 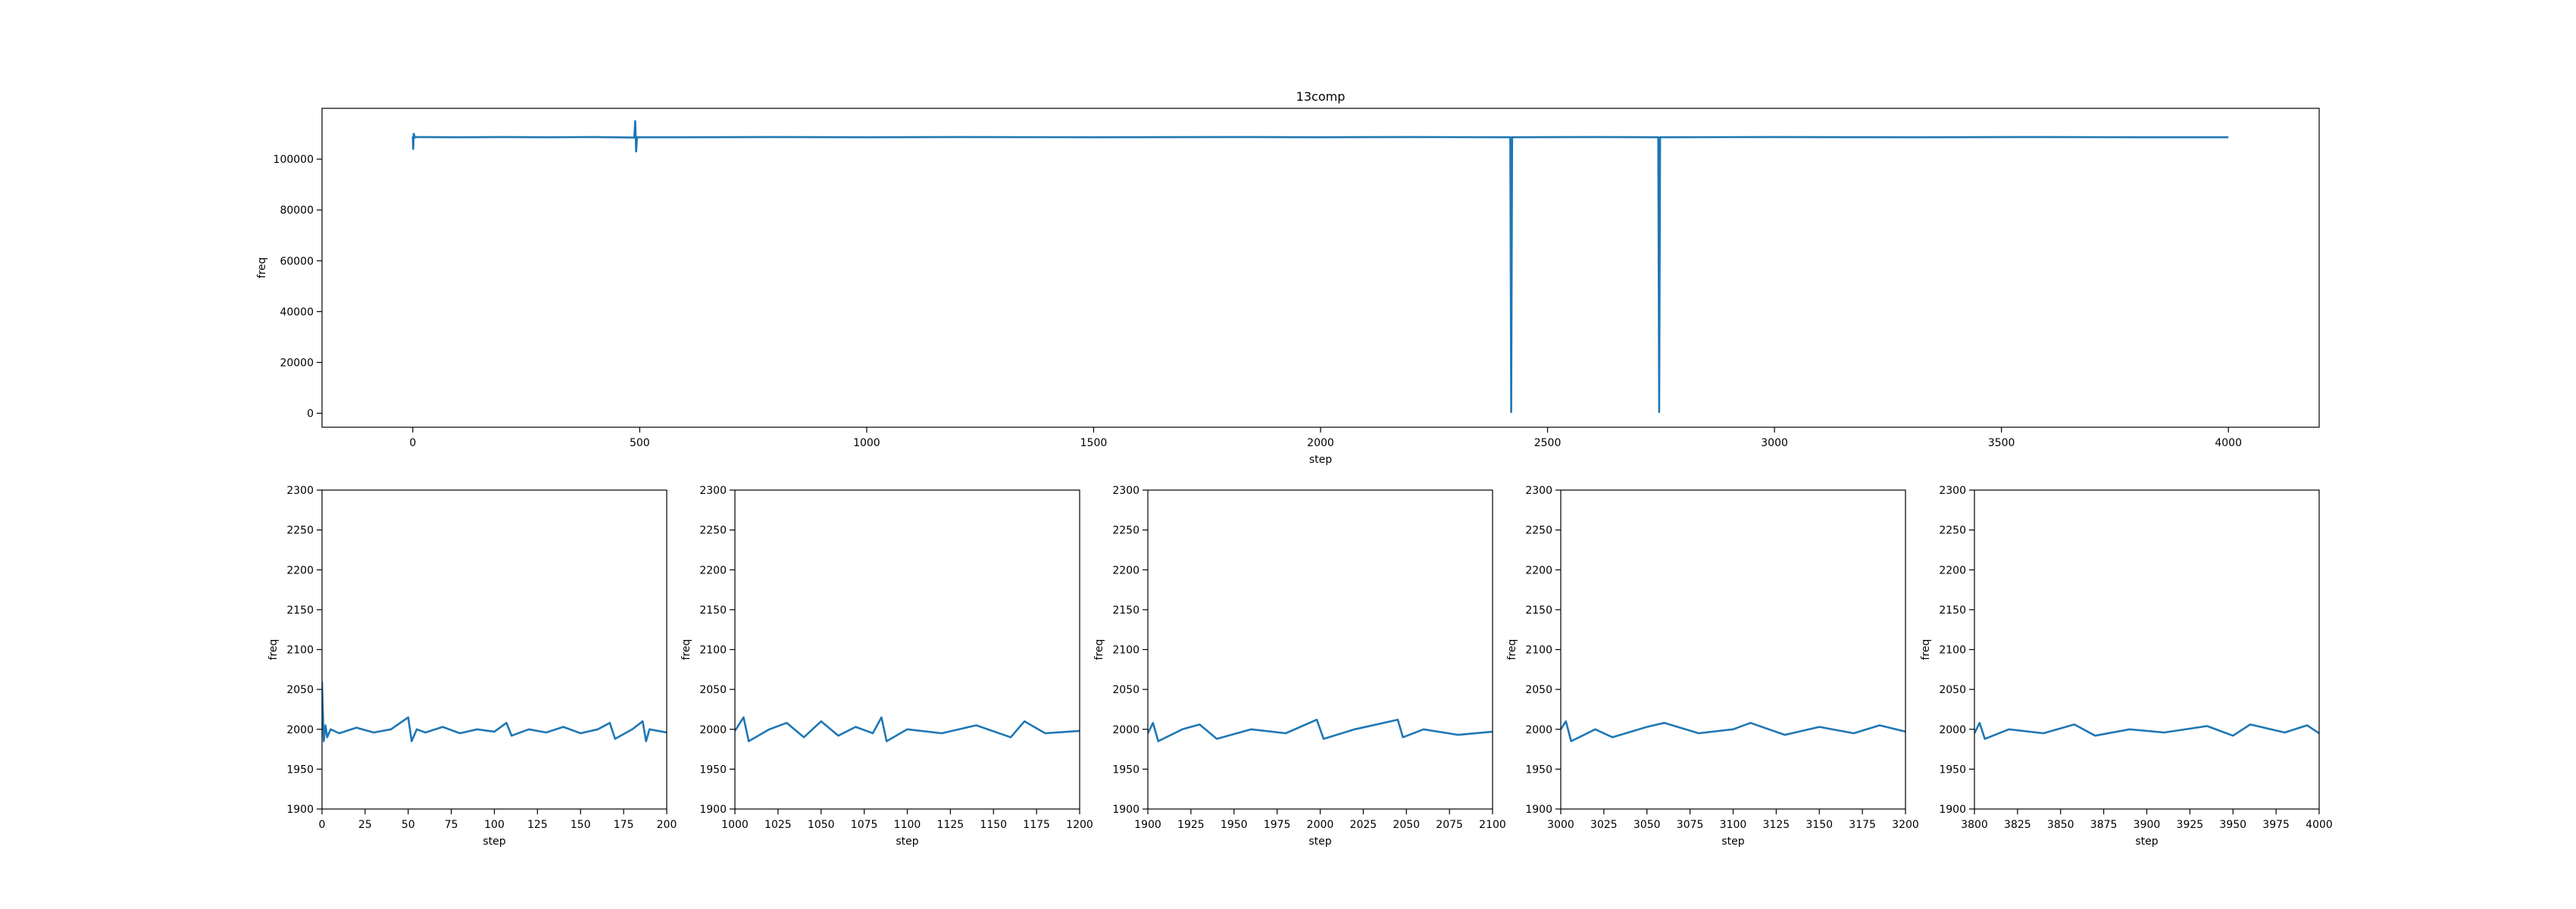 I want to click on x-tick-label: 3000, so click(x=1775, y=443).